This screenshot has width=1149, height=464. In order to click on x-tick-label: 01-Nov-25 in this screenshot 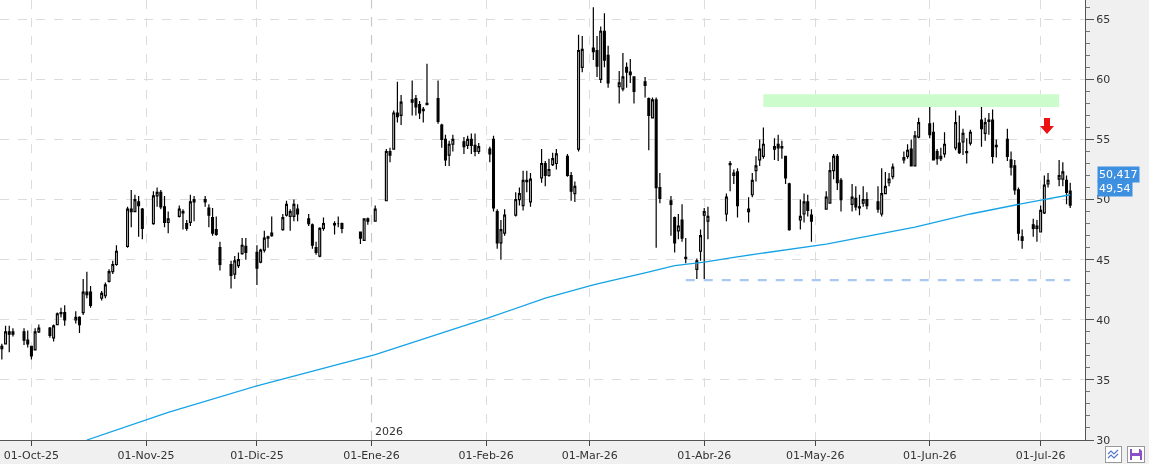, I will do `click(146, 456)`.